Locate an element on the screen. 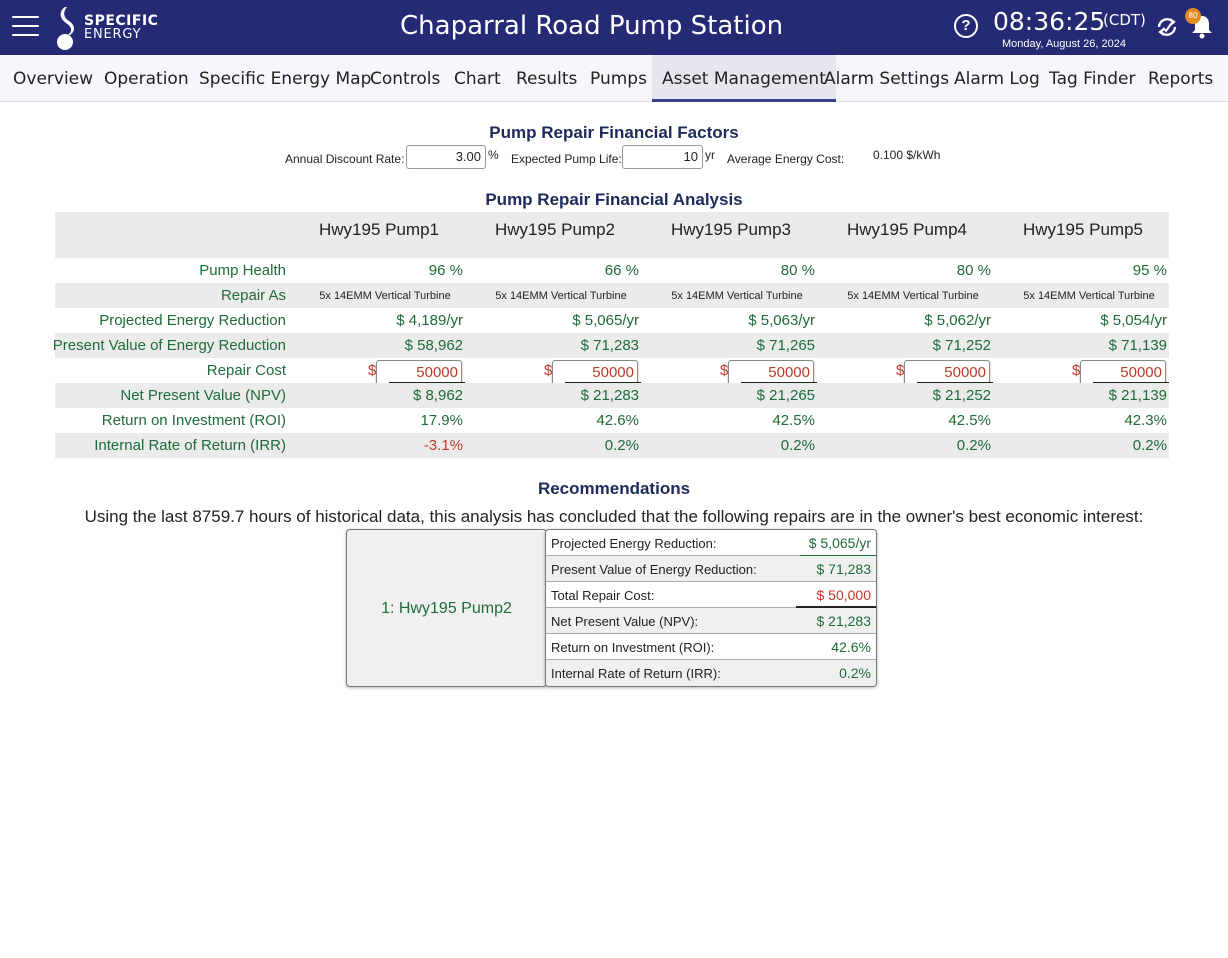  recommendation-card: 1: Hwy195 Pump2 is located at coordinates (446, 608).